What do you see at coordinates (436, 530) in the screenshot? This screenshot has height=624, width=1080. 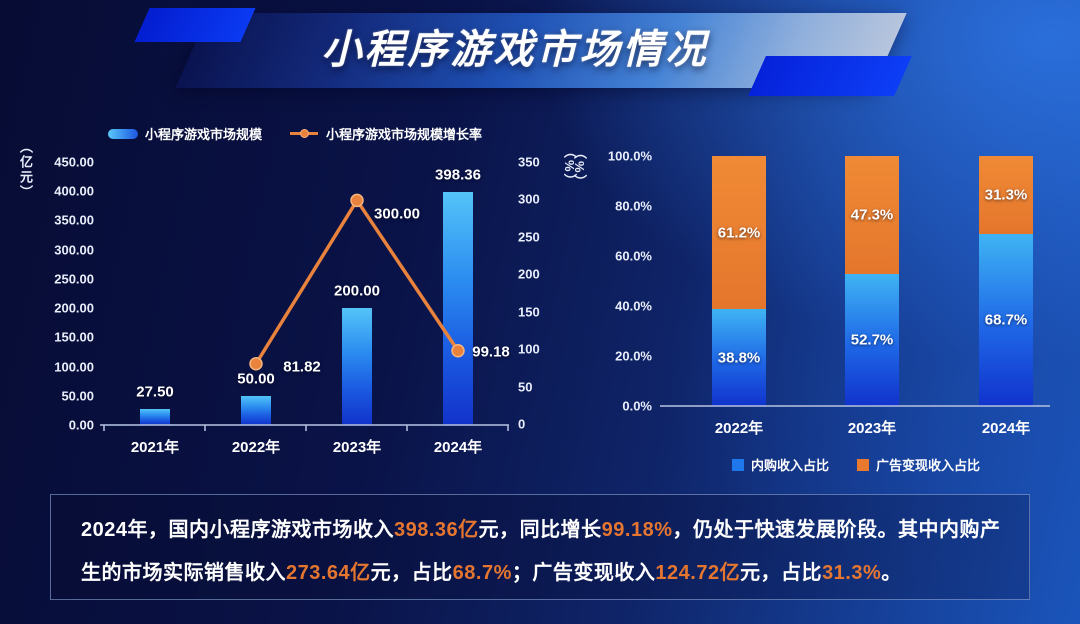 I see `summary-highlight-value: 398.36亿` at bounding box center [436, 530].